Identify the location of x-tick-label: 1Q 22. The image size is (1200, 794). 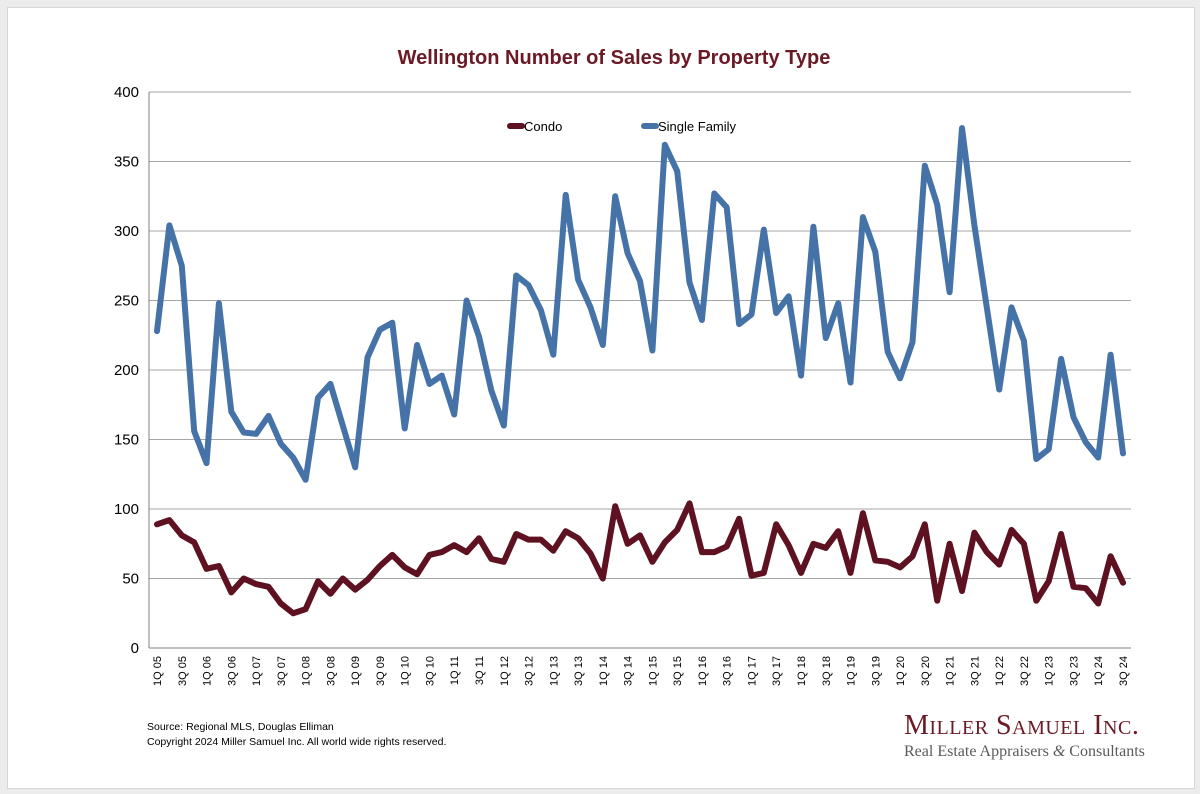
(1000, 671).